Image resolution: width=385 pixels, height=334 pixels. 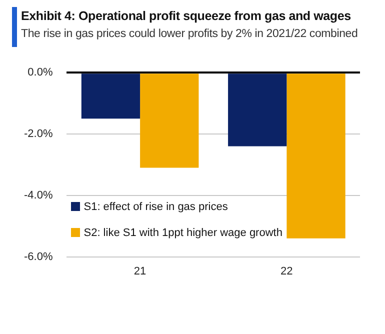 I want to click on legend-label: S2: like S1 with 1ppt higher wage growth, so click(x=183, y=232).